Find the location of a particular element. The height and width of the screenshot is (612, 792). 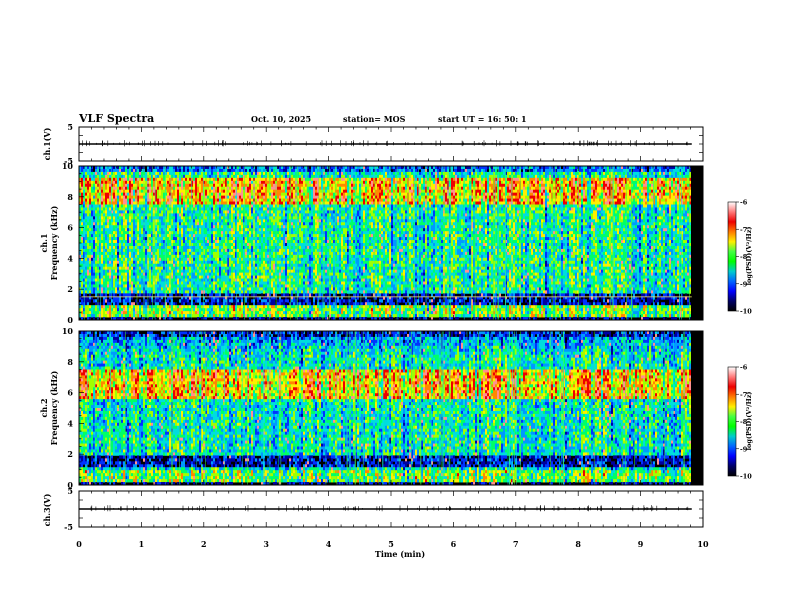

ch1-spectrogram-y-tick-label: 2 is located at coordinates (70, 289).